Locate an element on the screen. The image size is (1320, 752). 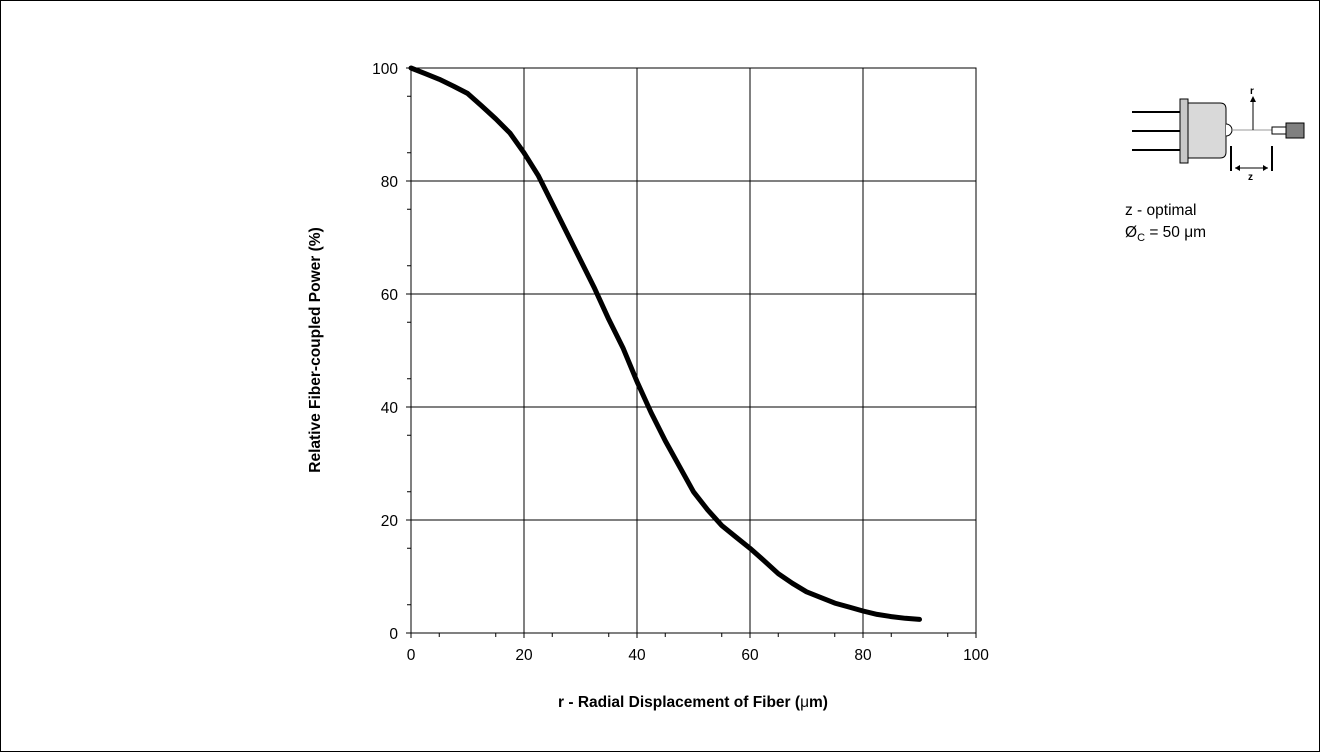
y-axis-title: Relative Fiber-coupled Power (%) is located at coordinates (315, 349).